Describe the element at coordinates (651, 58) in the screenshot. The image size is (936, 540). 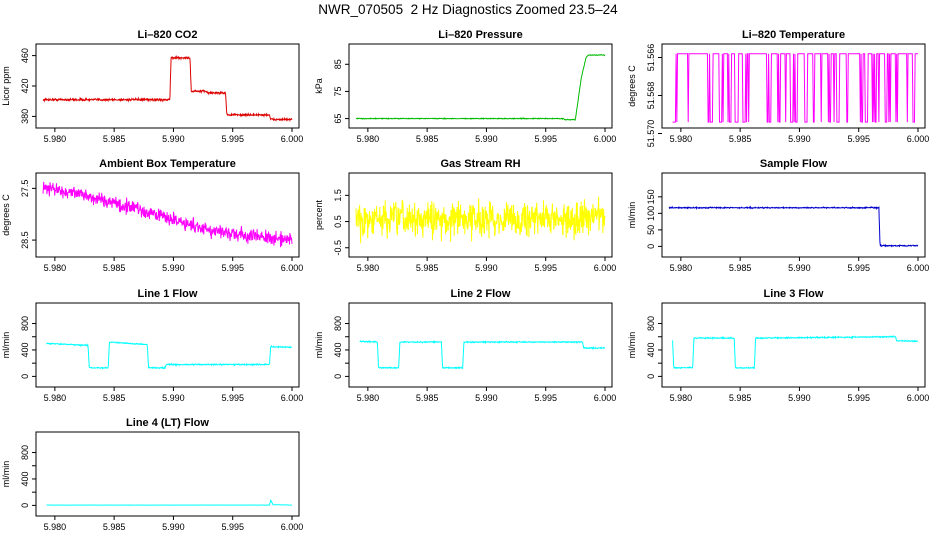
I see `y-tick-label: 51.566` at that location.